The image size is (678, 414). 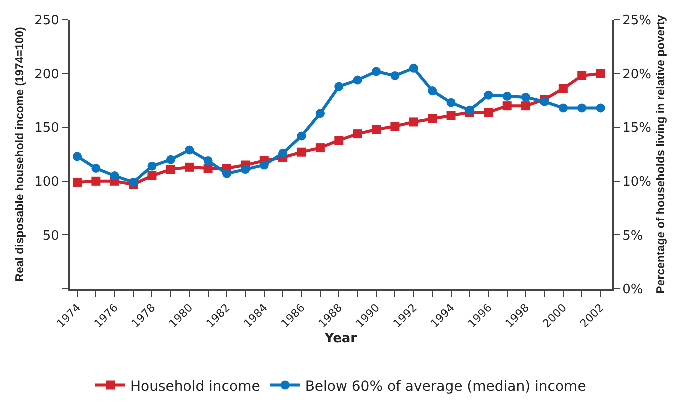 I want to click on y2-tick-label: 5%, so click(x=633, y=236).